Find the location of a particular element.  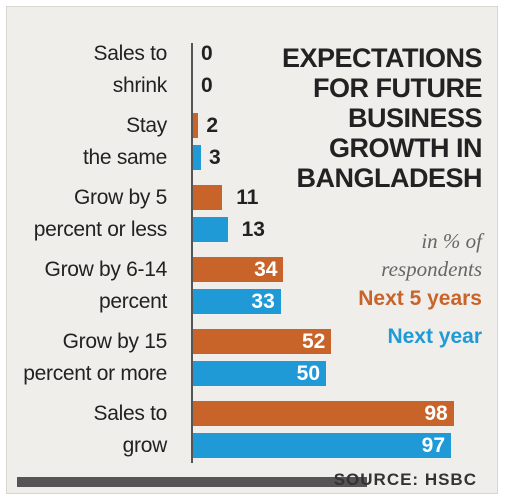

title-line: FOR FUTURE is located at coordinates (397, 88).